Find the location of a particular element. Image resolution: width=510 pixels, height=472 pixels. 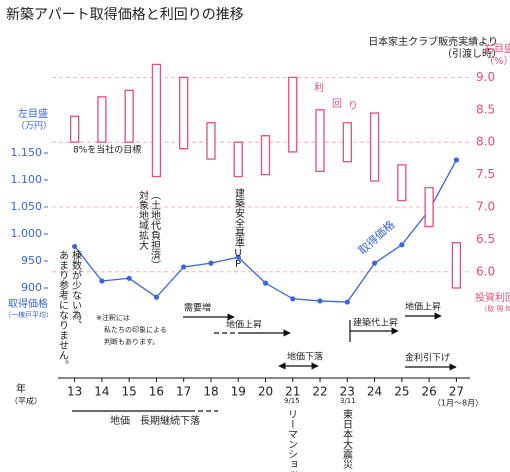

x-tick-label: 14 is located at coordinates (101, 392).